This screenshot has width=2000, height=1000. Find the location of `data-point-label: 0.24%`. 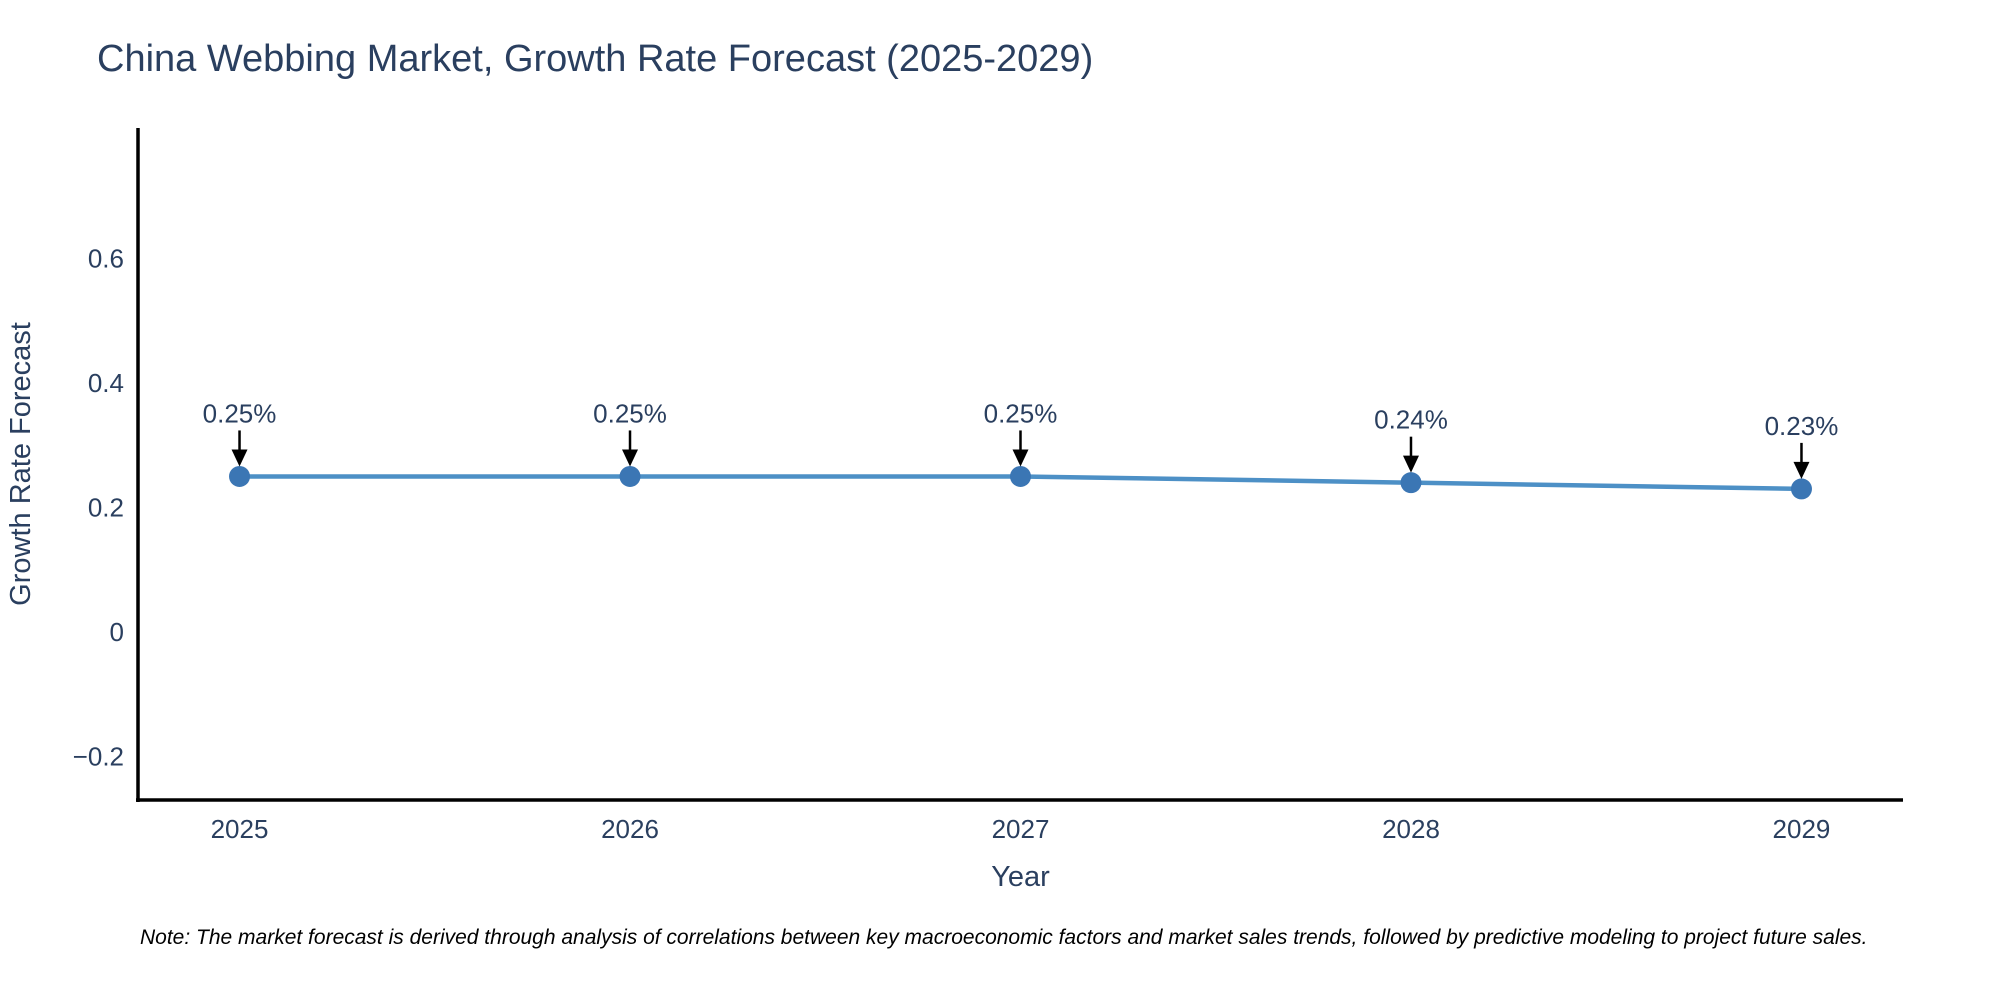

data-point-label: 0.24% is located at coordinates (1411, 420).